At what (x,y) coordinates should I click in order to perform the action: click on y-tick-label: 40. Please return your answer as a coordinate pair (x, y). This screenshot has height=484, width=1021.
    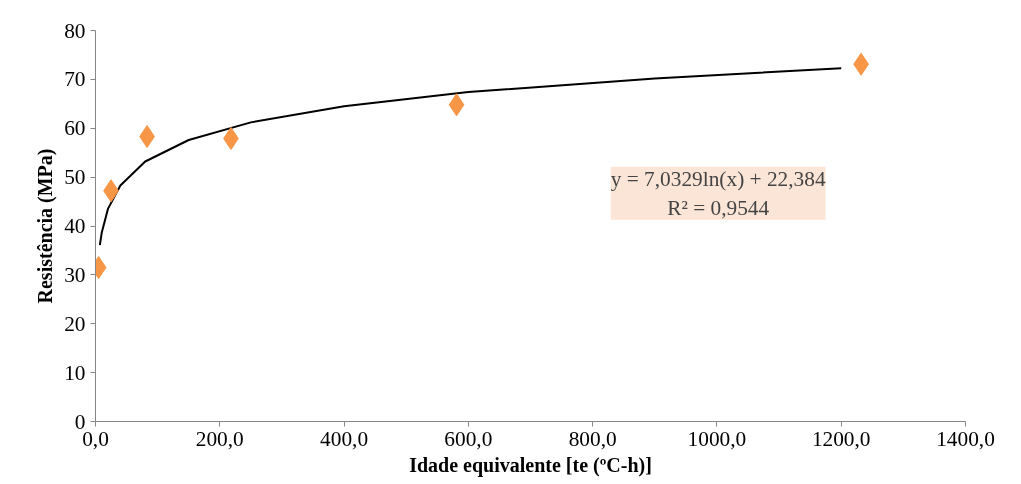
    Looking at the image, I should click on (75, 226).